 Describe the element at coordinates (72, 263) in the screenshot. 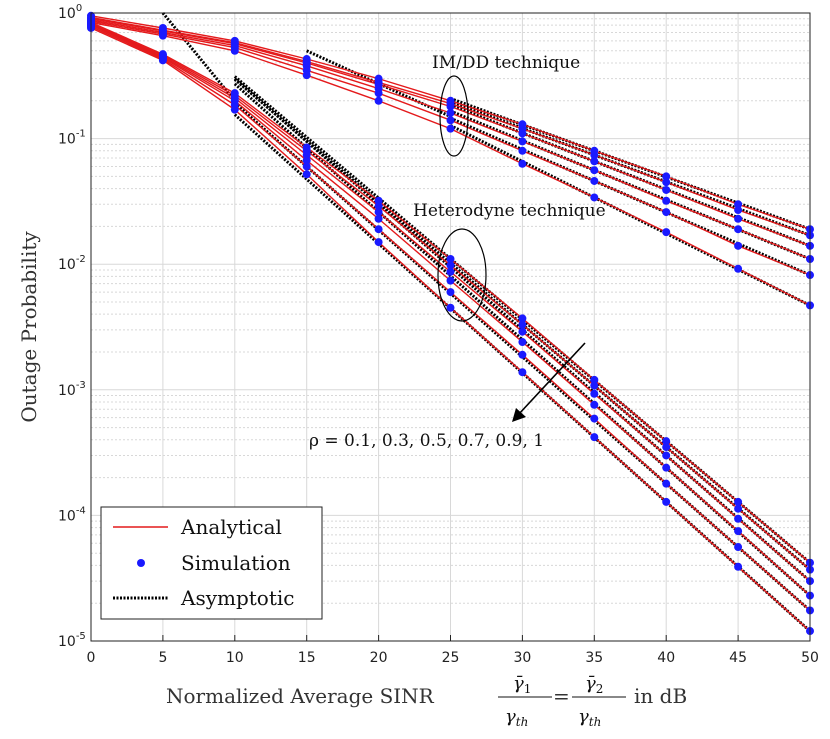

I see `y-tick-label: 10⁻²` at that location.